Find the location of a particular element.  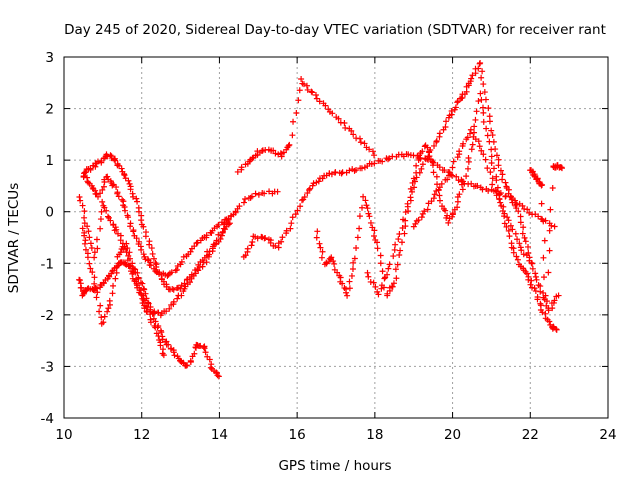

y-tick-label: 0 is located at coordinates (49, 213).